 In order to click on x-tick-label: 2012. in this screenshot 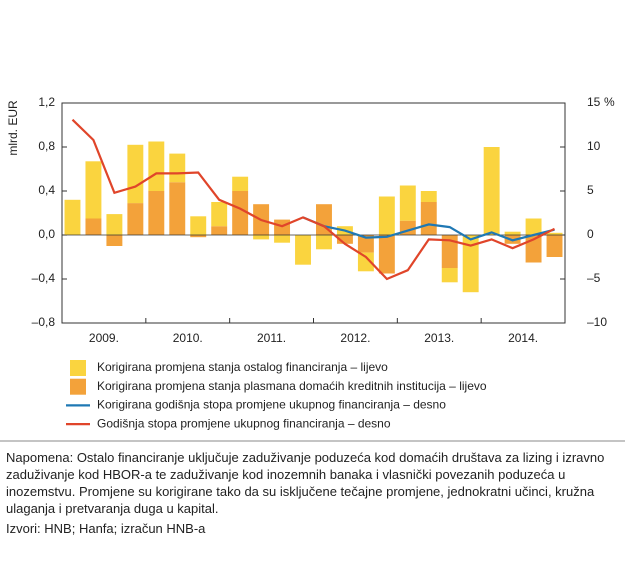, I will do `click(355, 338)`.